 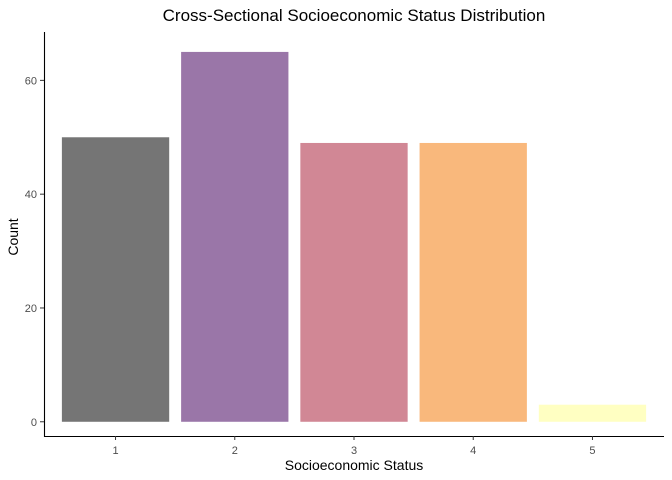 I want to click on x-tick-label: 2, so click(x=235, y=451).